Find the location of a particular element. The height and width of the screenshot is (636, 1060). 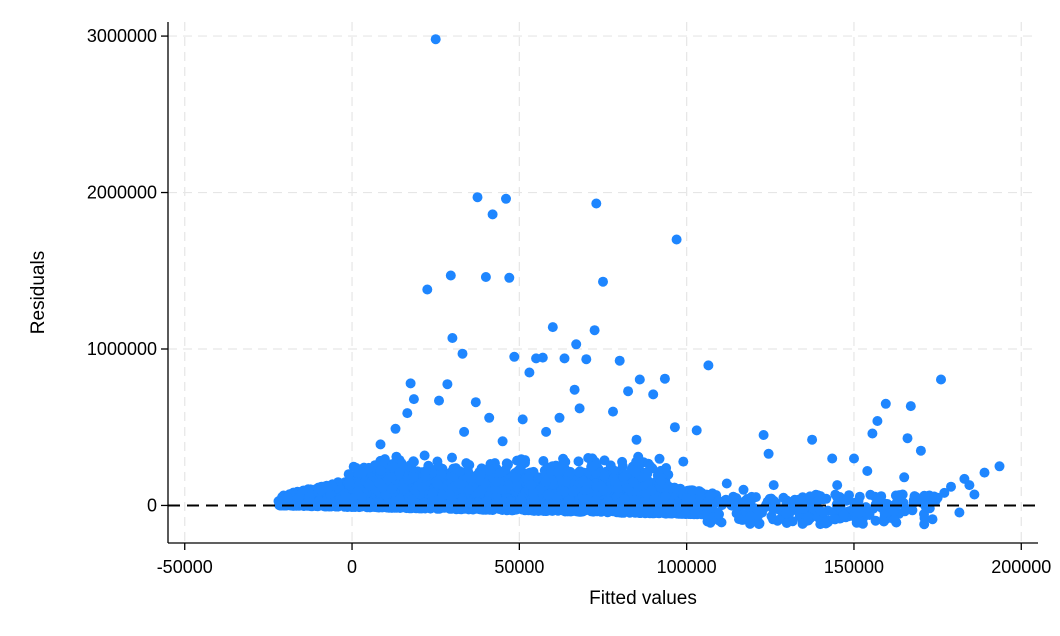

x-tick-label-0: -50000 is located at coordinates (185, 567).